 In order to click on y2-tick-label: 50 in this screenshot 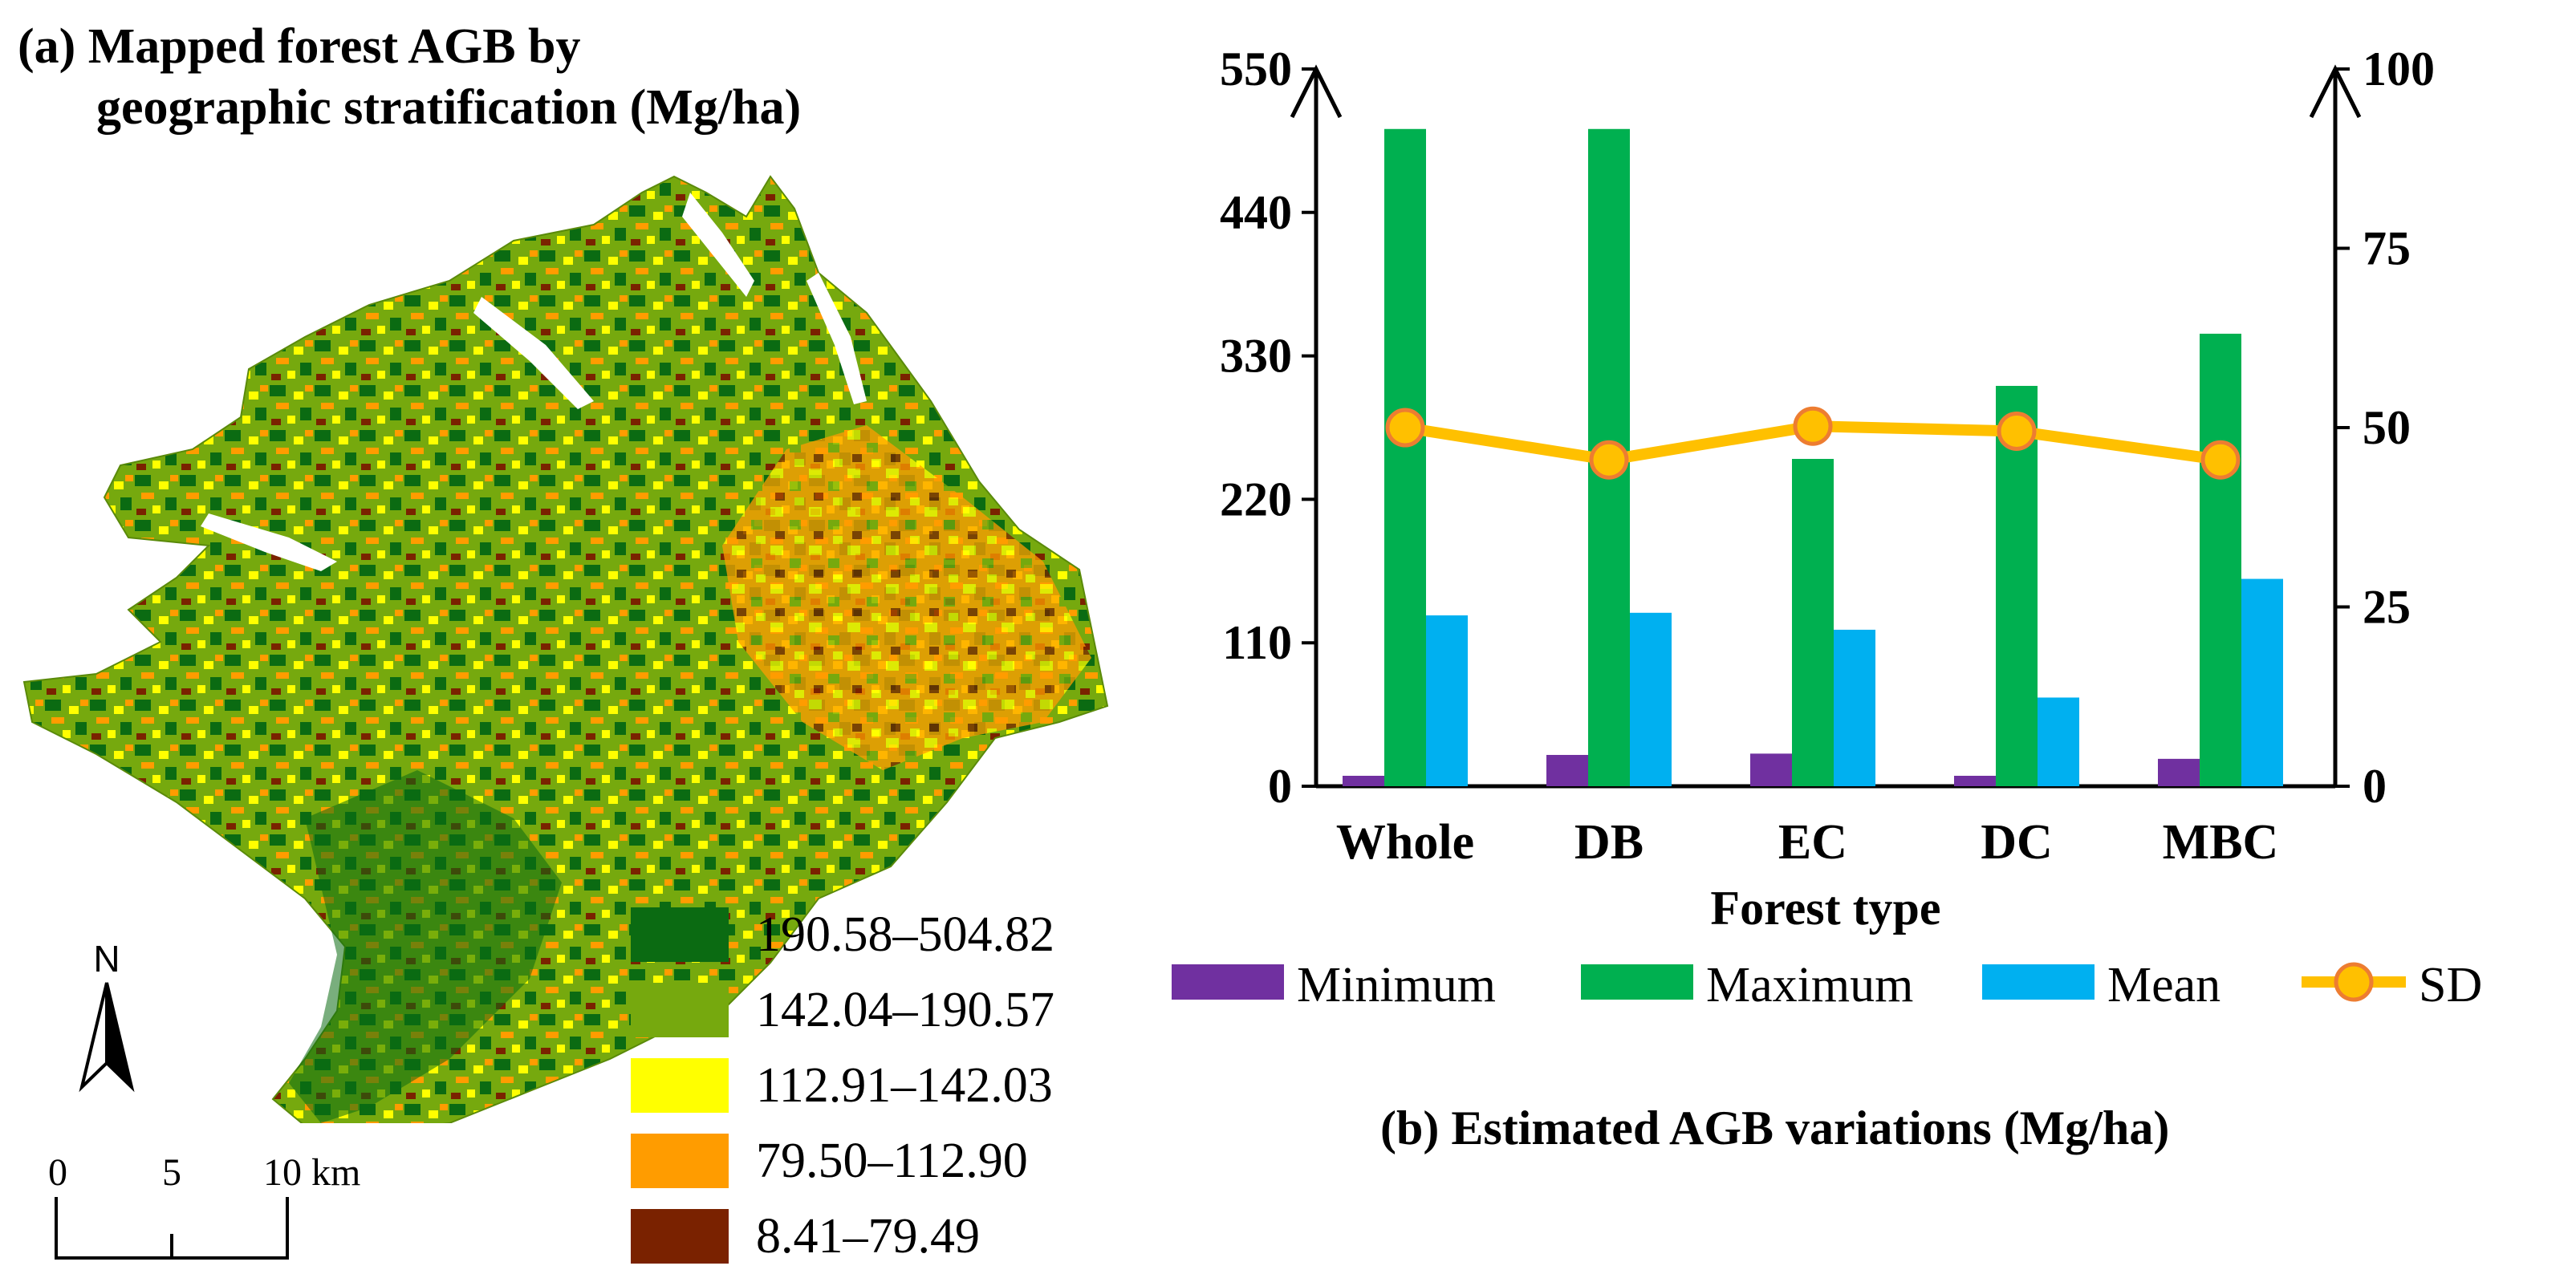, I will do `click(2387, 427)`.